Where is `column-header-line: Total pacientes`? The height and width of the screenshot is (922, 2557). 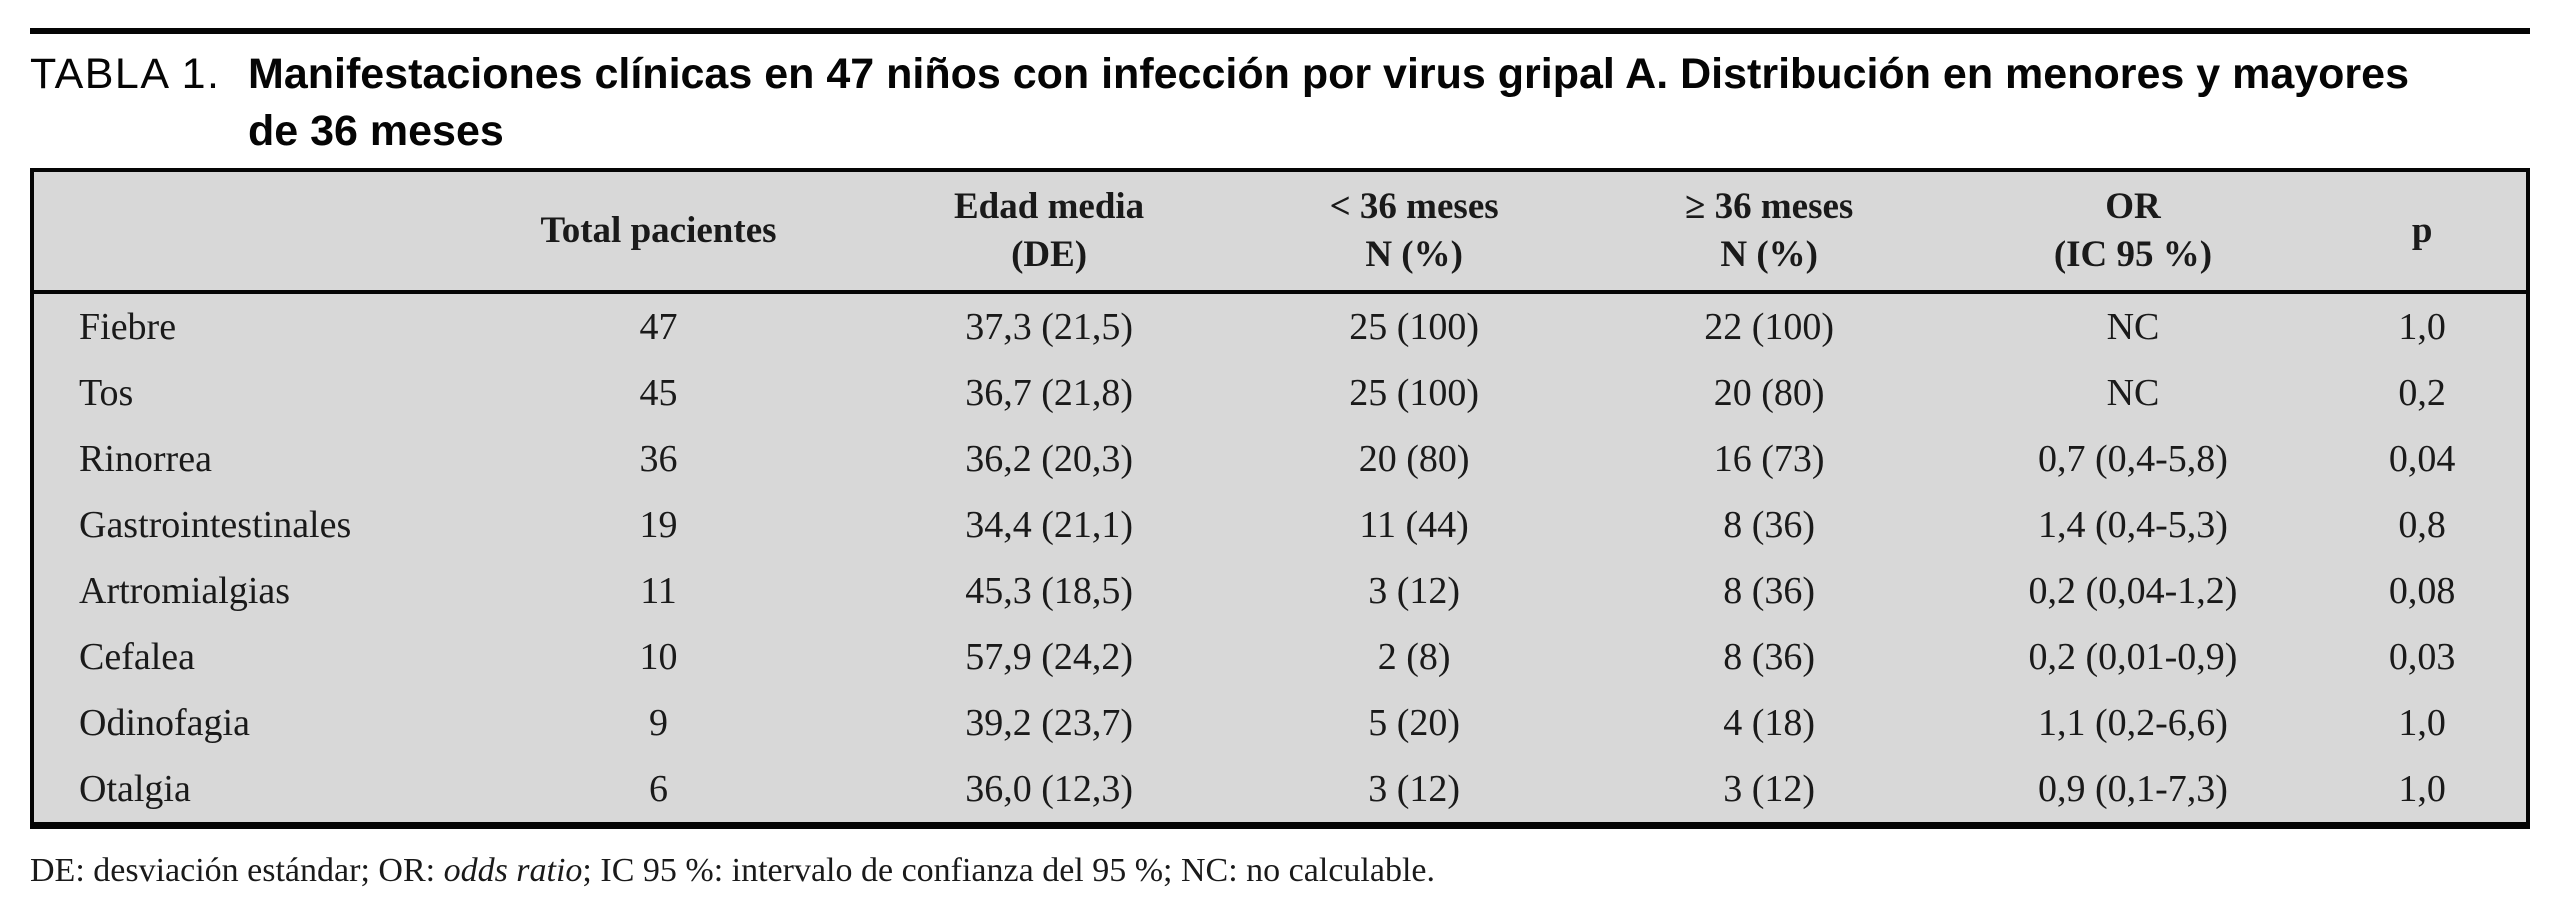
column-header-line: Total pacientes is located at coordinates (658, 230).